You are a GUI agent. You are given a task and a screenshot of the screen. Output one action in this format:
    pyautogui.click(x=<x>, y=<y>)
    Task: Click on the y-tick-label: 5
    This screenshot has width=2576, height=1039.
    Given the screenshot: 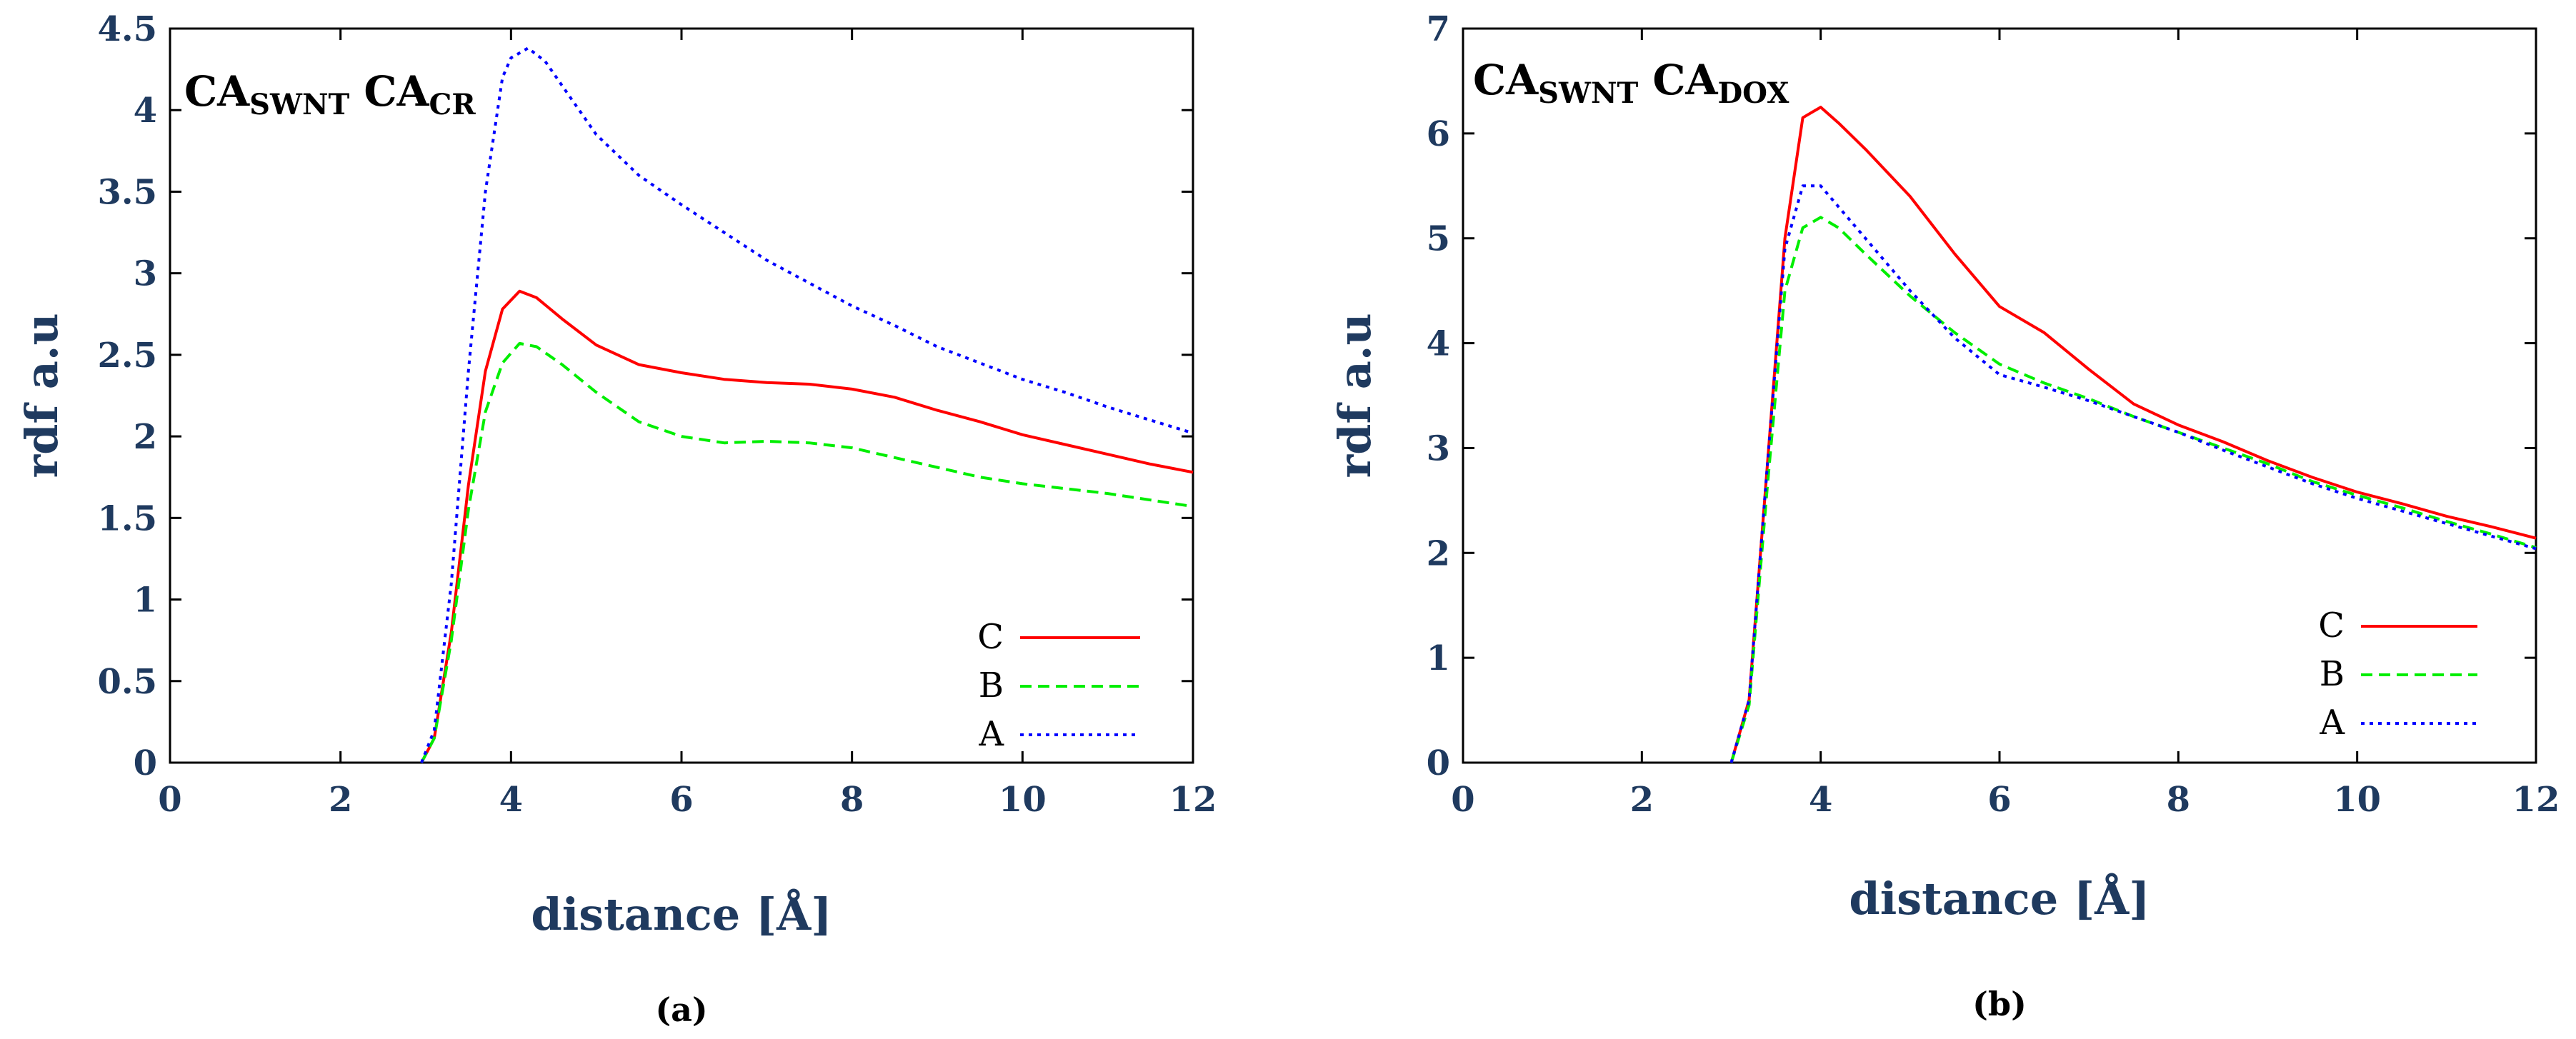 What is the action you would take?
    pyautogui.click(x=1439, y=239)
    